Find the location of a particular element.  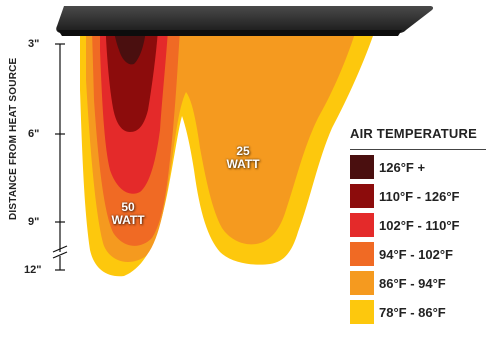

label-25-watt-number: 25 is located at coordinates (243, 151).